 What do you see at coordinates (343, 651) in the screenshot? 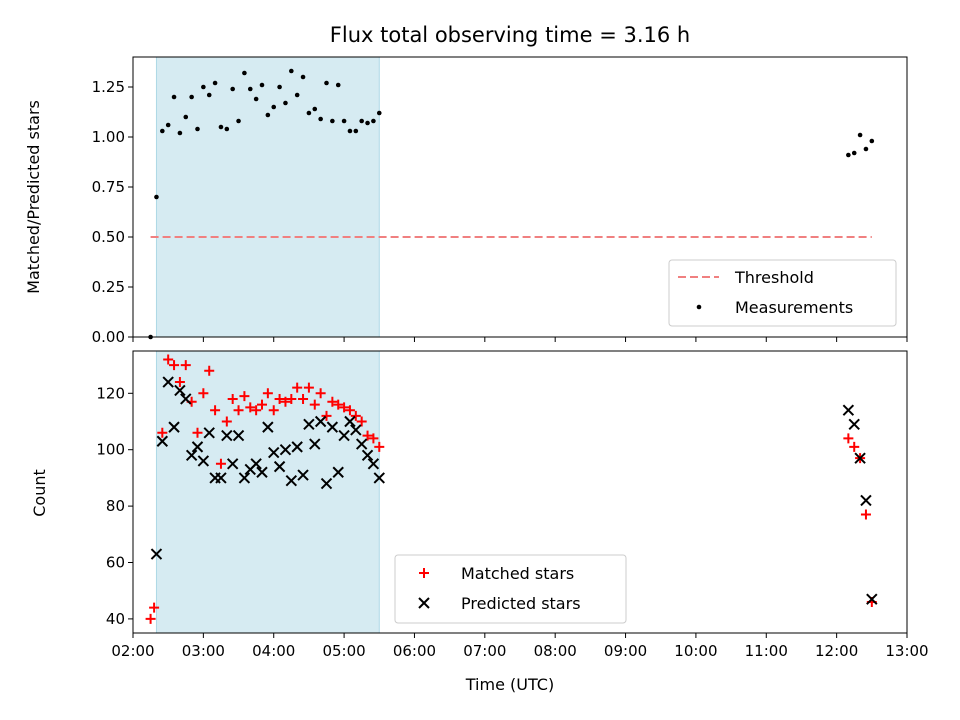
I see `x-tick-label: 05:00` at bounding box center [343, 651].